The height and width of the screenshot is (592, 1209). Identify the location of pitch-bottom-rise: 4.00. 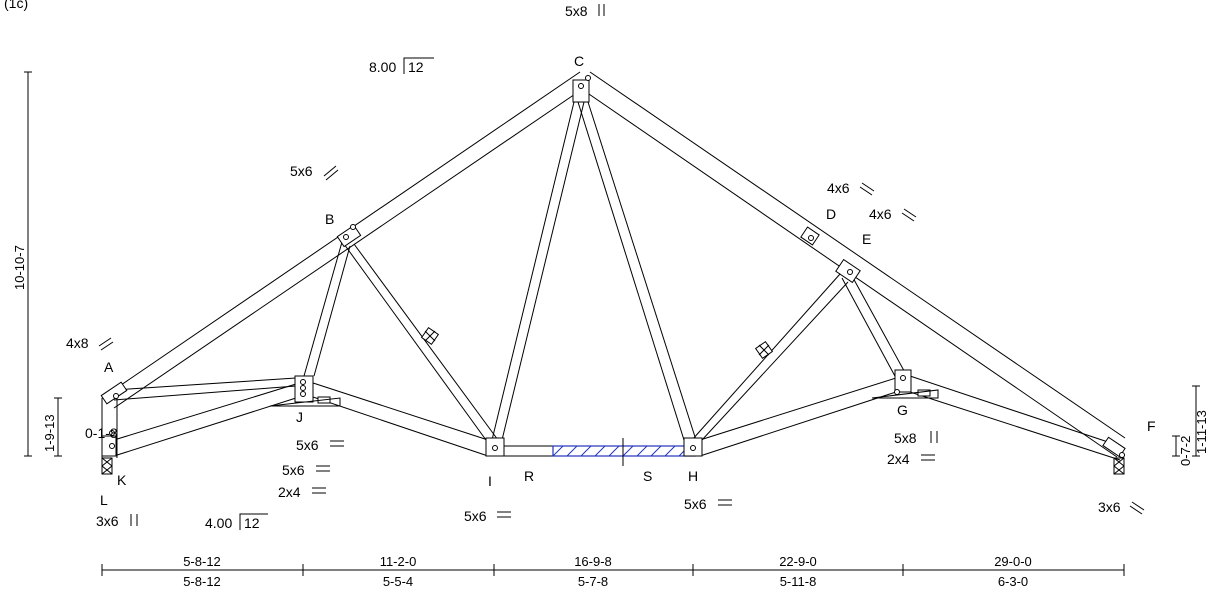
(218, 523).